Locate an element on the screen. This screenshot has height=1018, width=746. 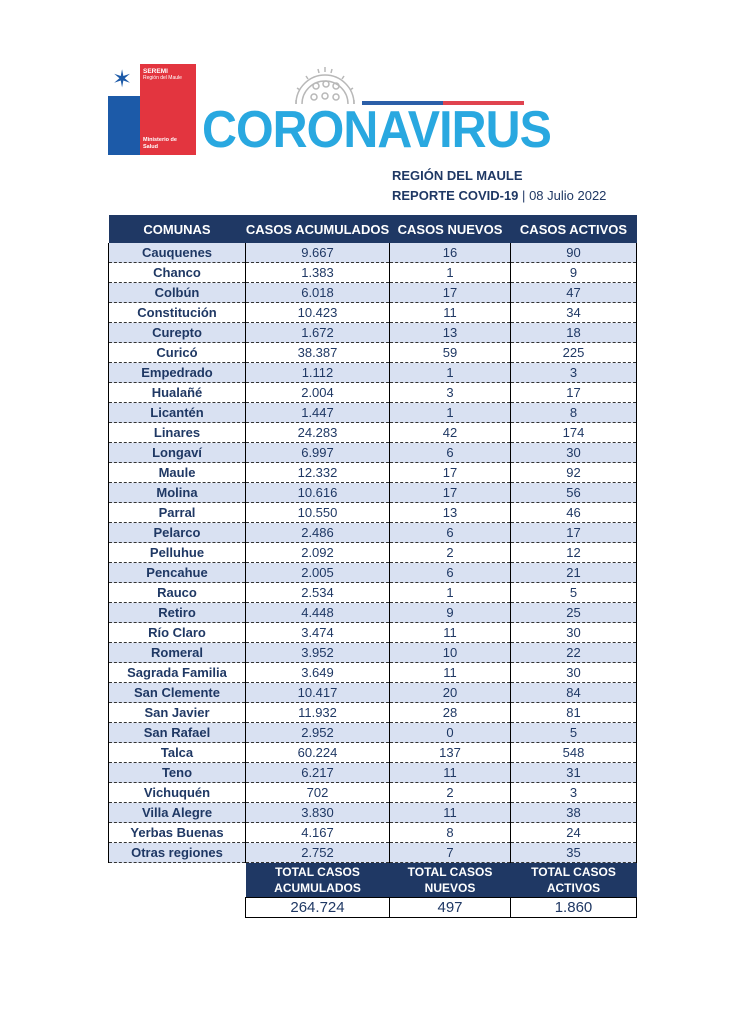
comuna-cell: Río Claro is located at coordinates (177, 632).